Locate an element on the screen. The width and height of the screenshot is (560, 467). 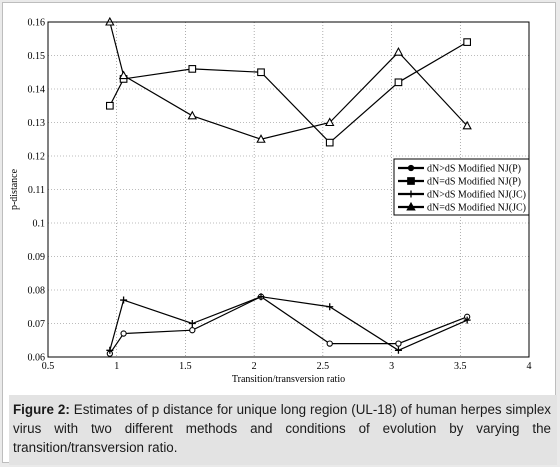
y-tick-label: 0.13 is located at coordinates (37, 123).